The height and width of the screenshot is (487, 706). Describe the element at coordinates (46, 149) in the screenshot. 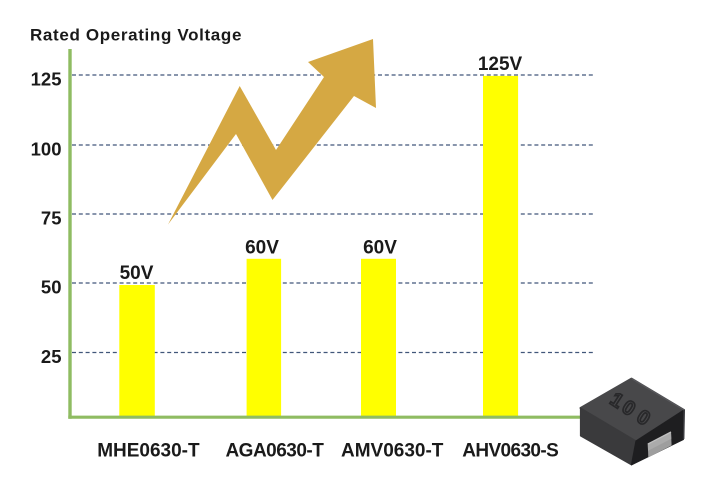

I see `svg-text: 100` at that location.